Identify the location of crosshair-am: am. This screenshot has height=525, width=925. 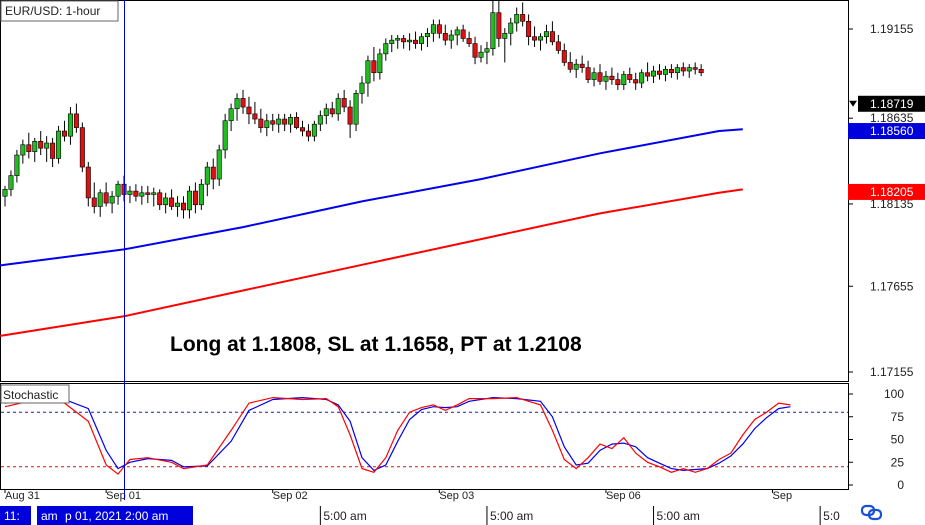
(49, 516).